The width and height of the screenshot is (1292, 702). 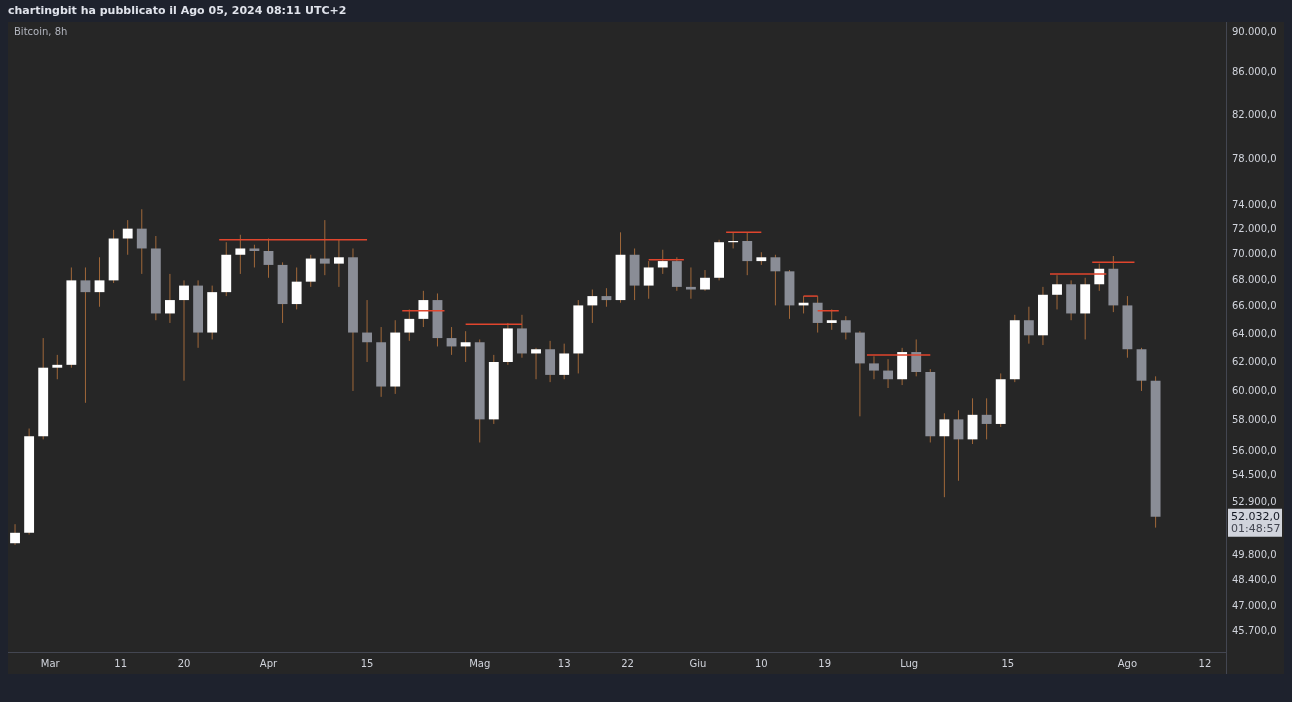 What do you see at coordinates (1254, 279) in the screenshot?
I see `y-tick-label: 68.000,0` at bounding box center [1254, 279].